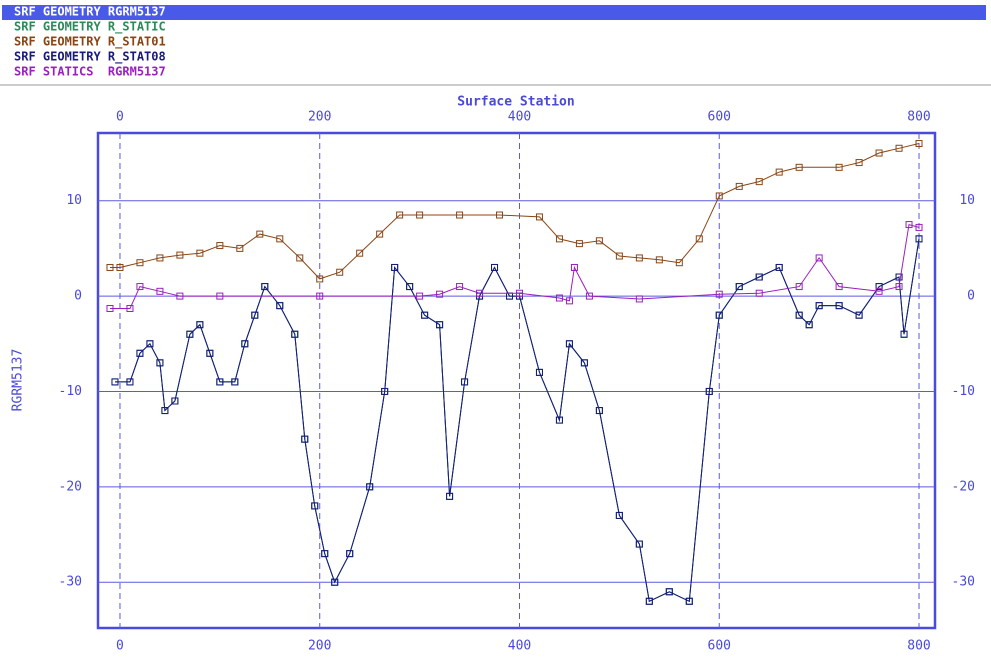 The height and width of the screenshot is (664, 991). Describe the element at coordinates (90, 12) in the screenshot. I see `legend-entry: SRF GEOMETRY RGRM5137` at that location.